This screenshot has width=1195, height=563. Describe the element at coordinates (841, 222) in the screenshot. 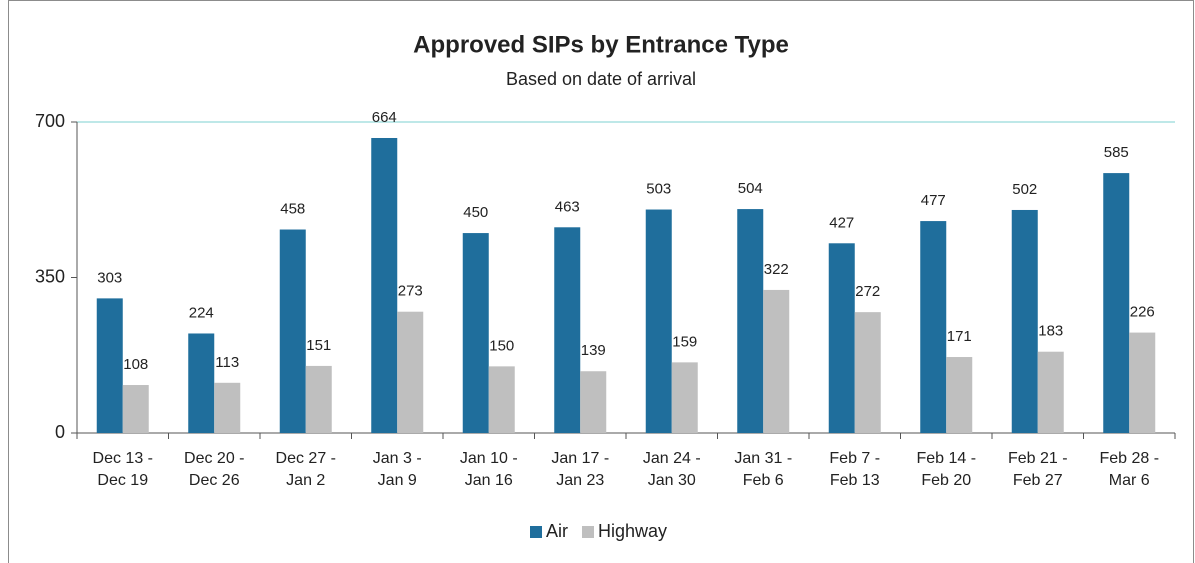

I see `data-label: 427` at that location.